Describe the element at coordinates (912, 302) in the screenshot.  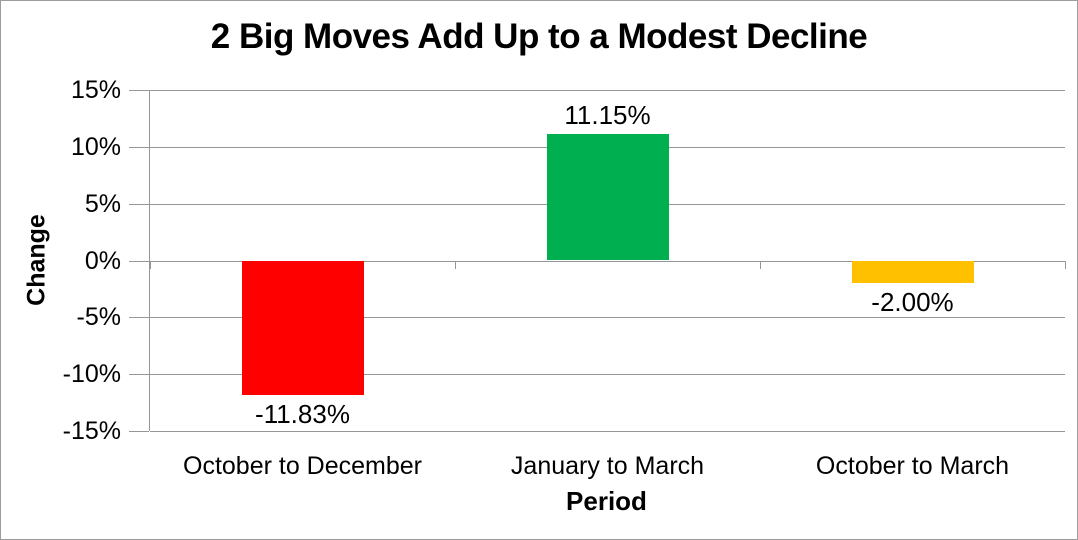
I see `data-label: -2.00%` at that location.